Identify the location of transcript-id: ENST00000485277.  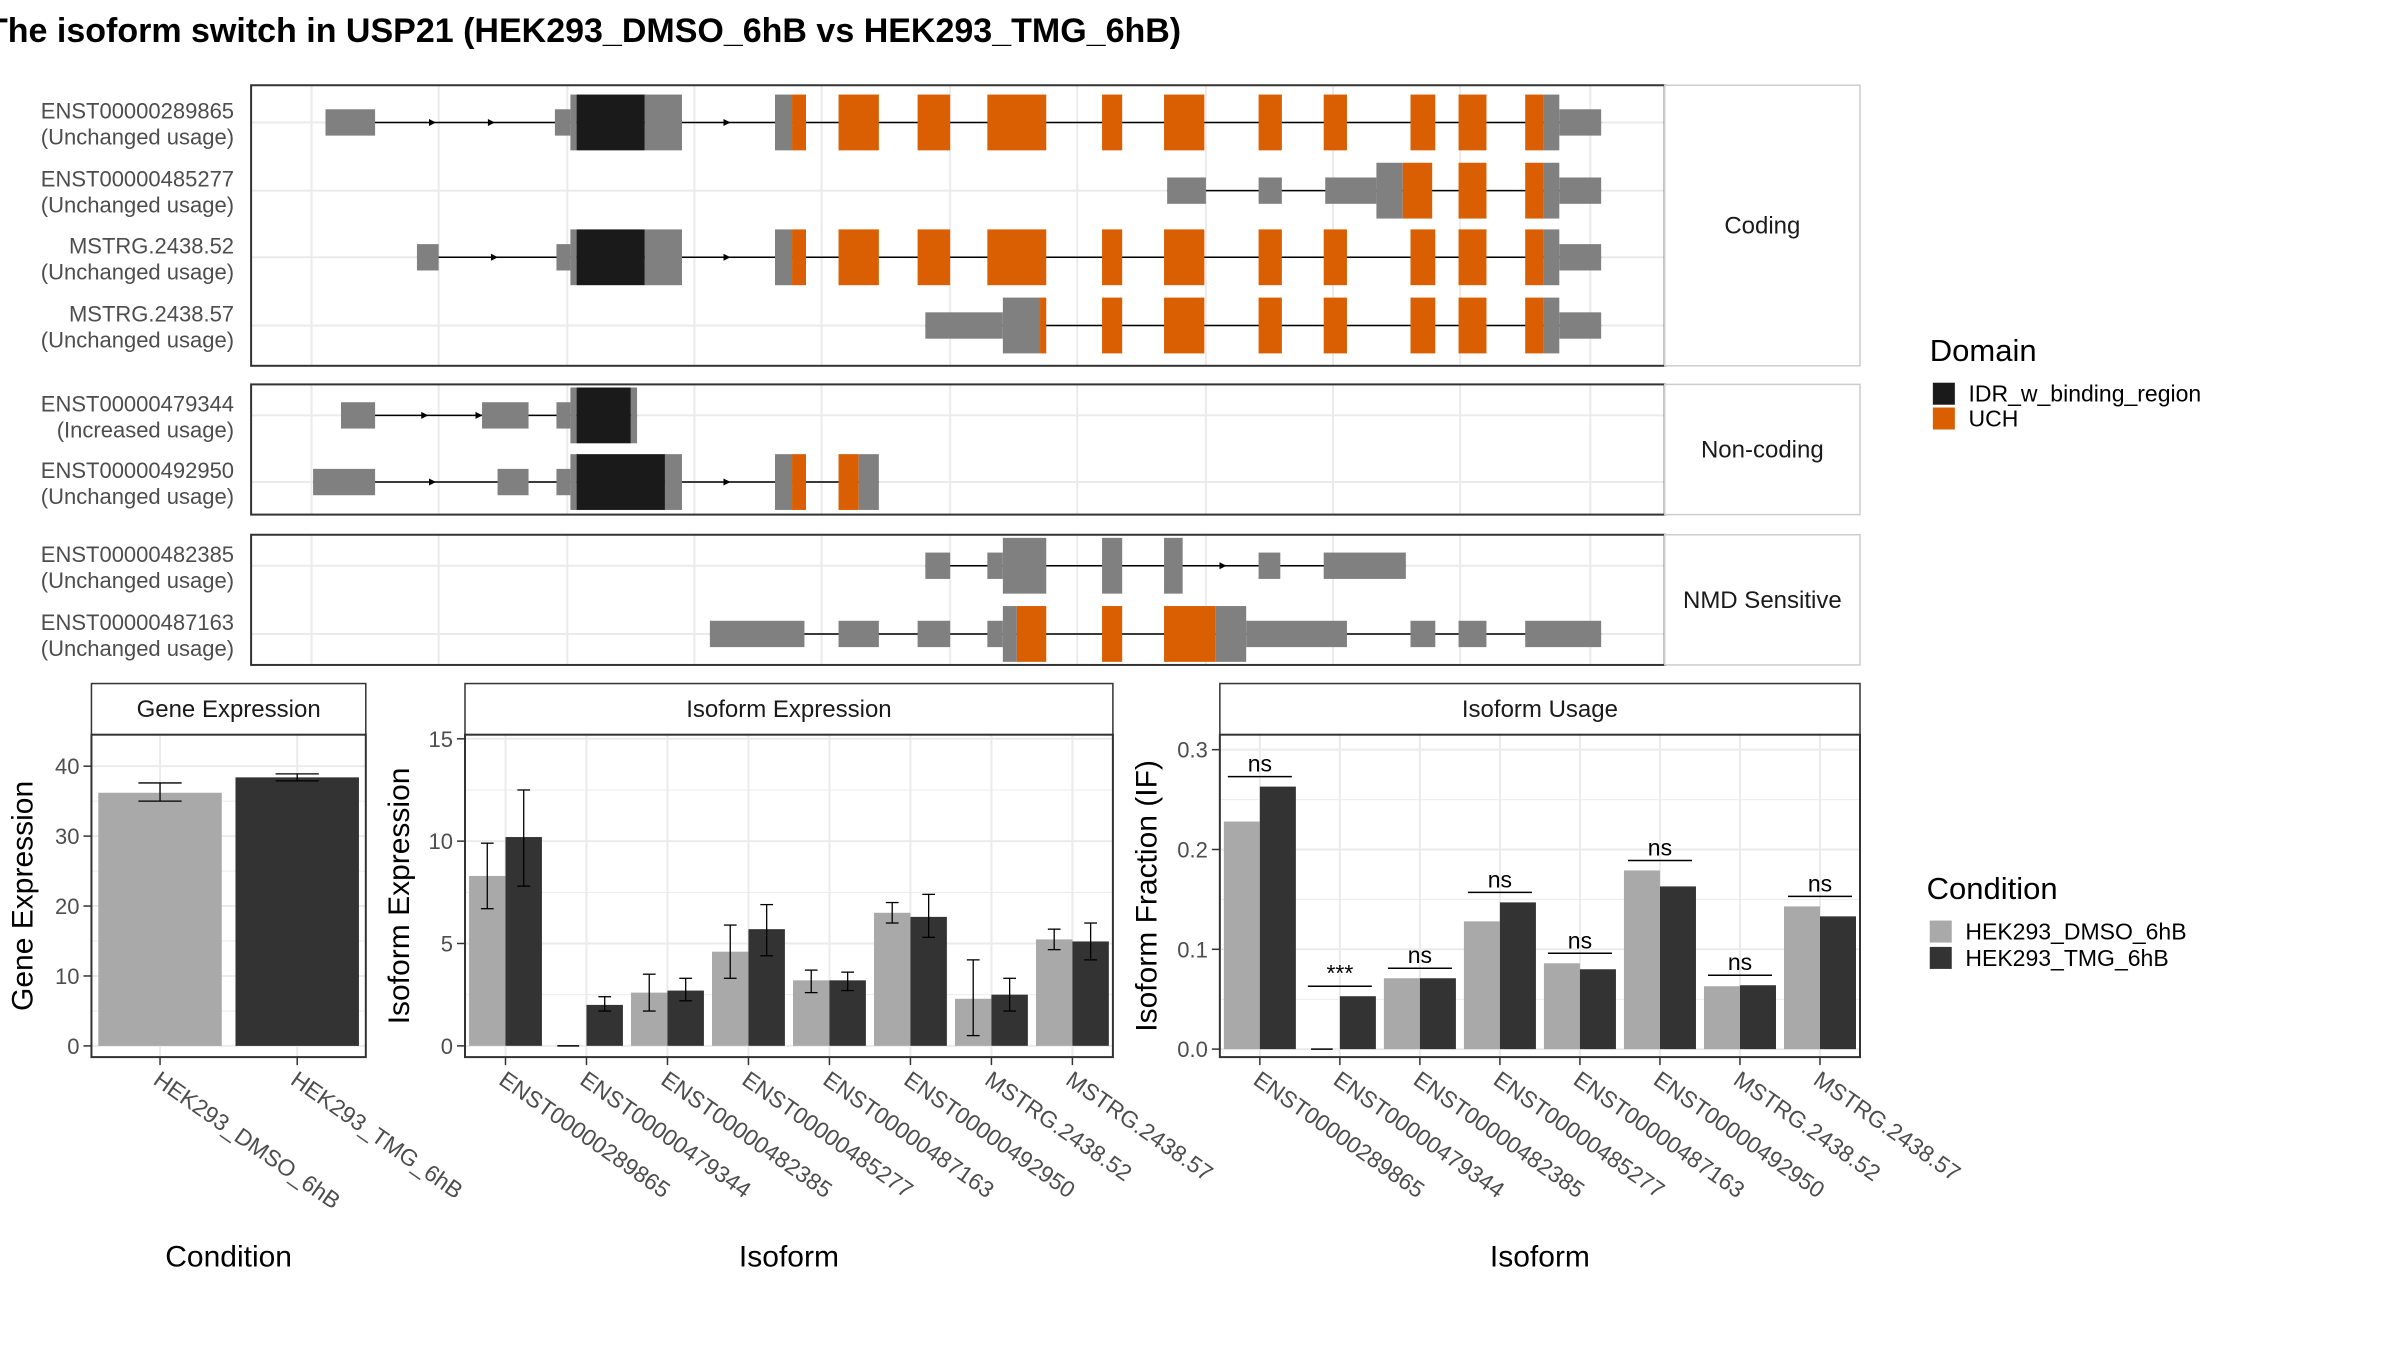
(137, 179).